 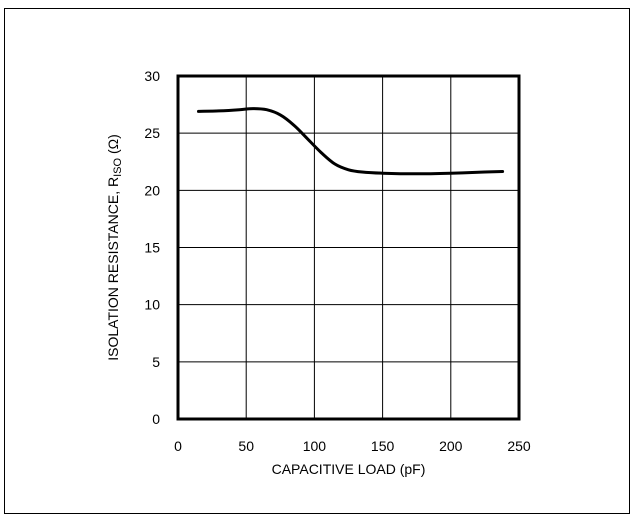 I want to click on y-tick-labels: 0 5 10 15 20 25 30, so click(x=152, y=247).